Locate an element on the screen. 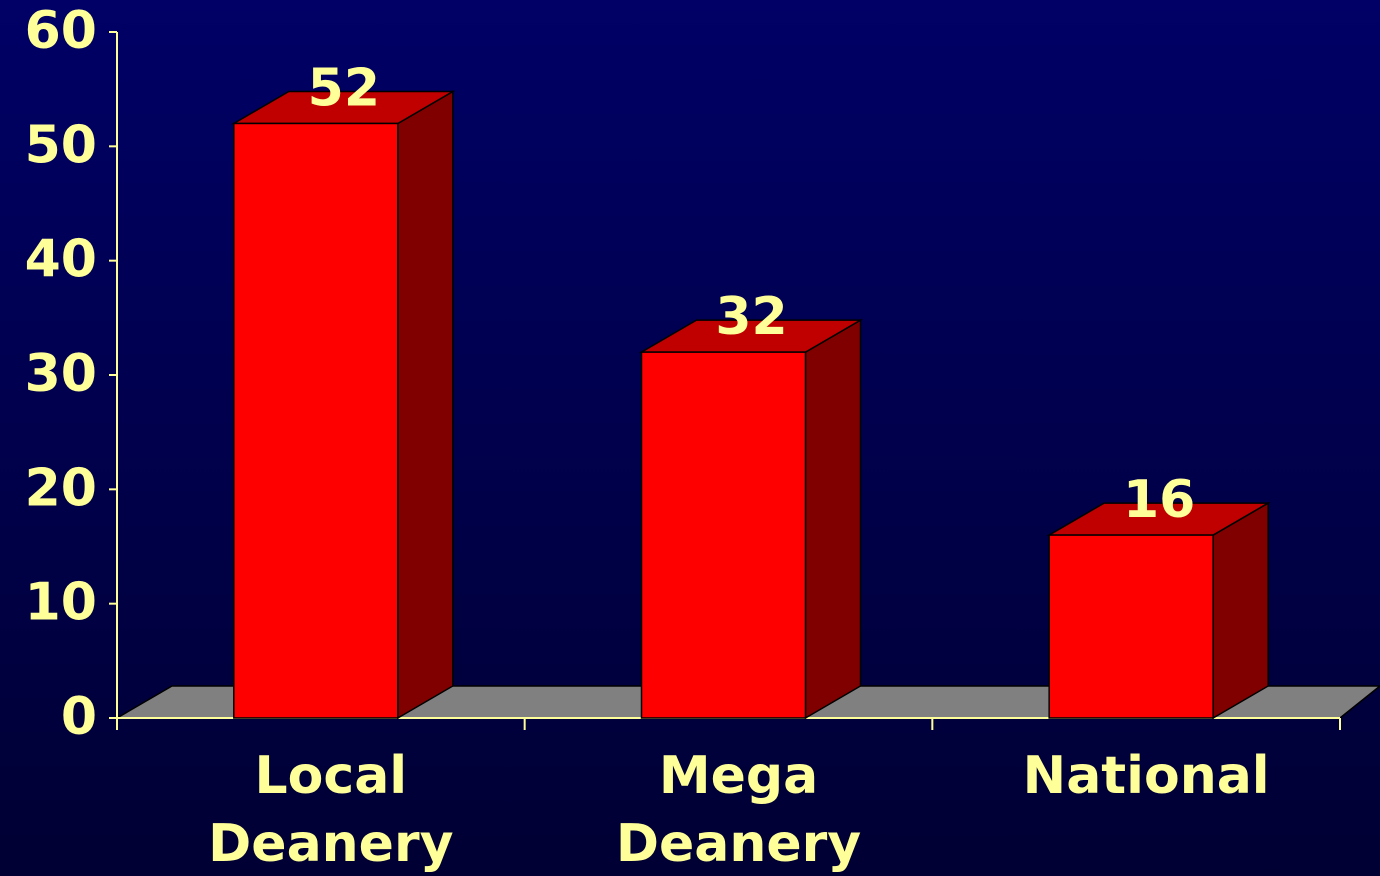  y-tick-label: 0 is located at coordinates (79, 717).